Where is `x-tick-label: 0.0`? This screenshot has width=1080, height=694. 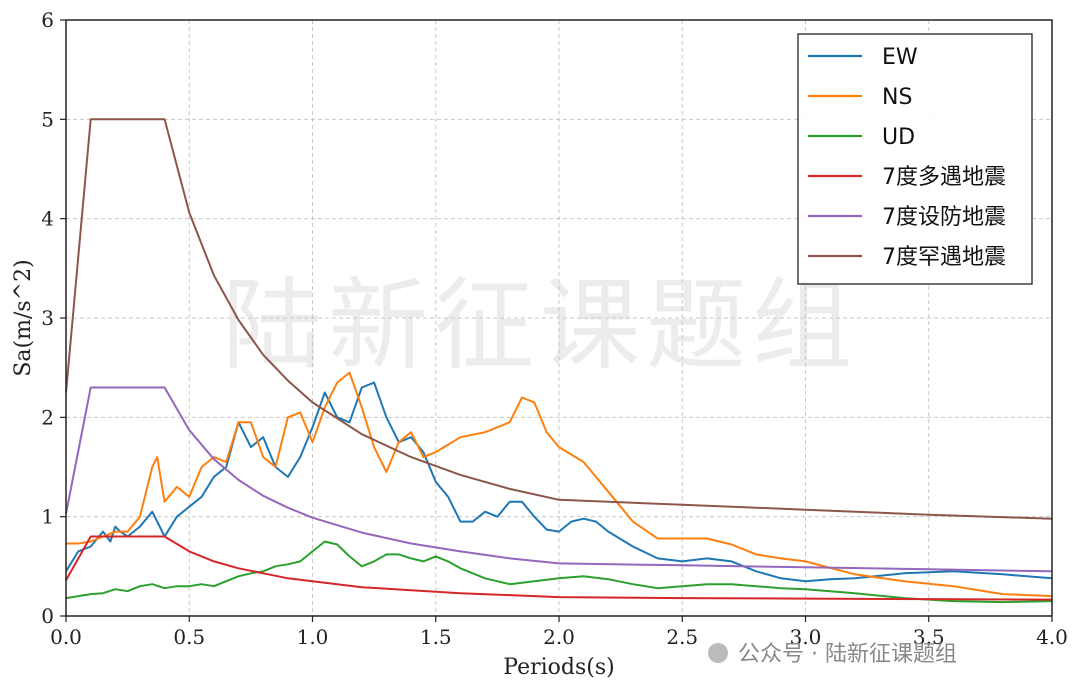 x-tick-label: 0.0 is located at coordinates (66, 637).